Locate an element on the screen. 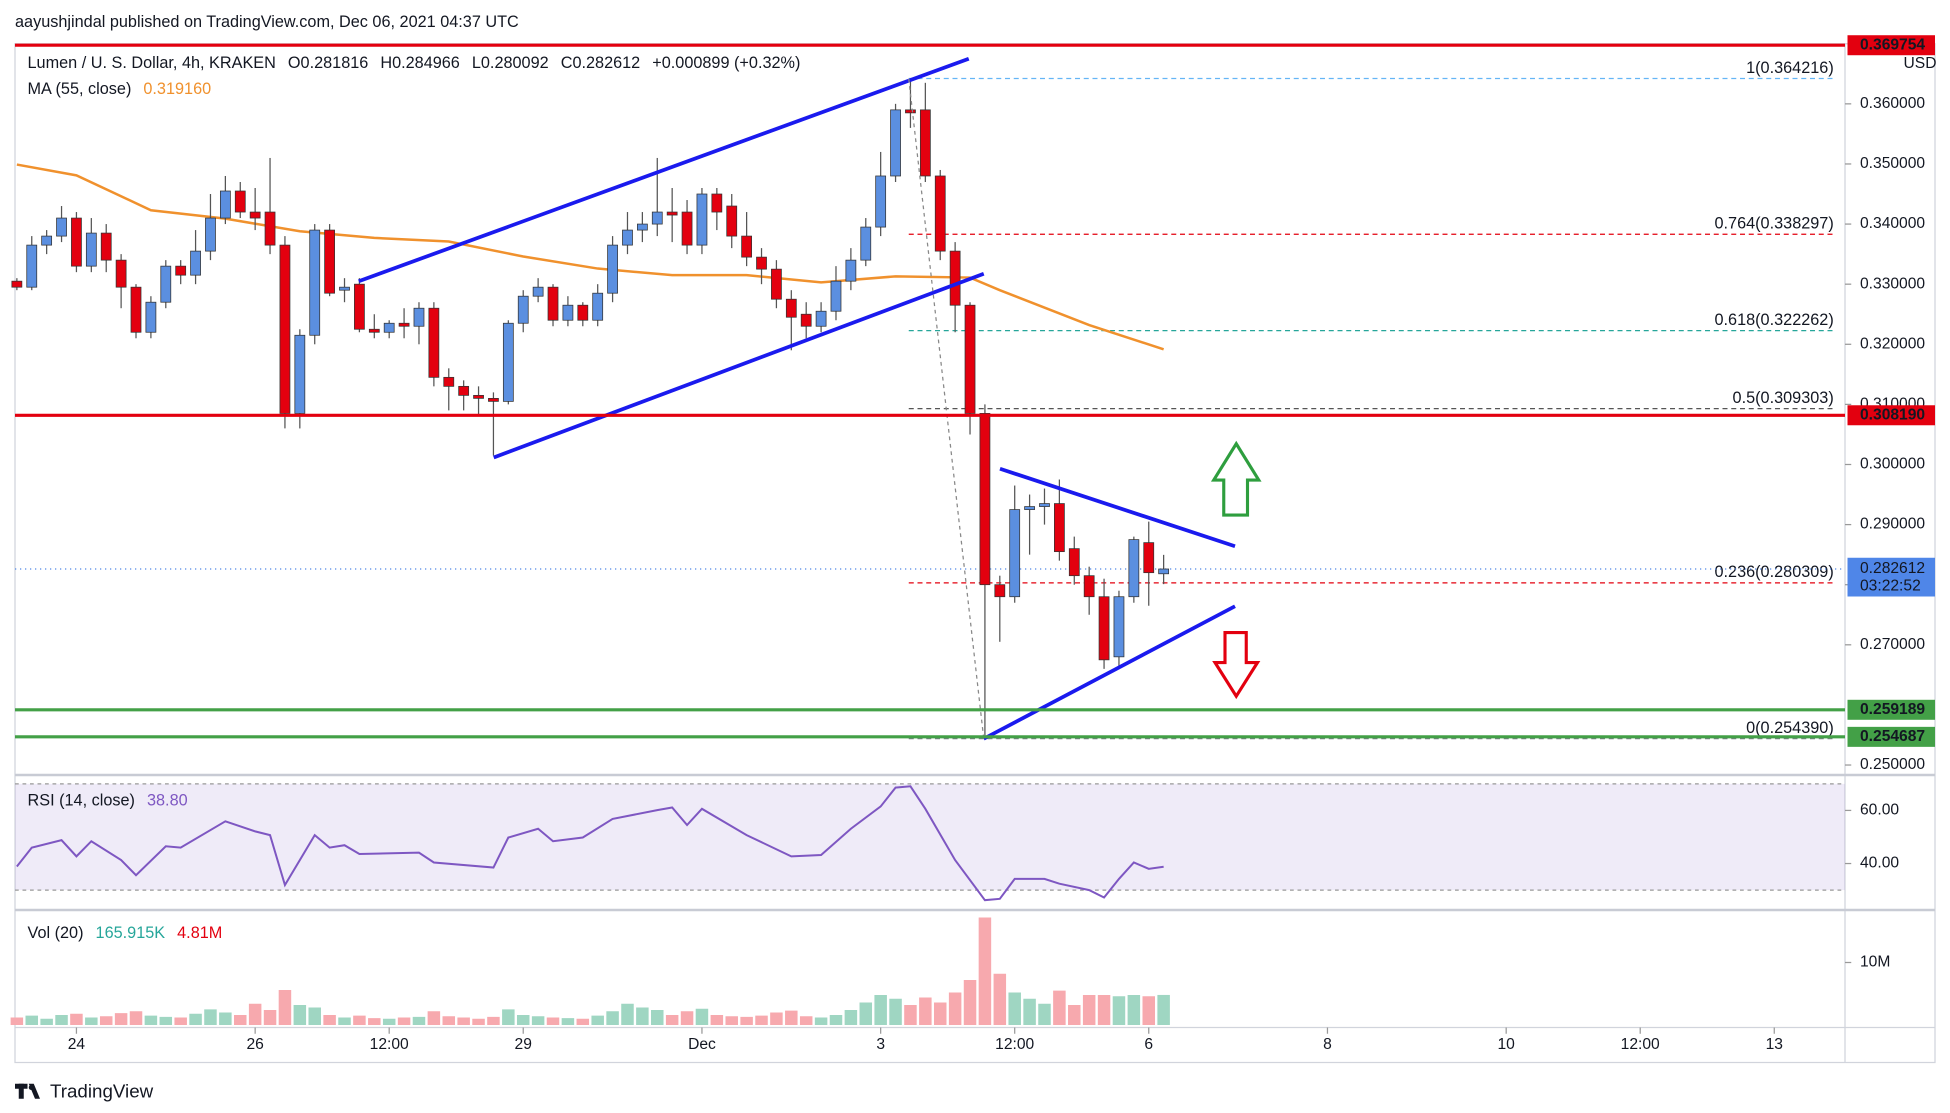  last-price-label: 0.282612 is located at coordinates (1892, 568).